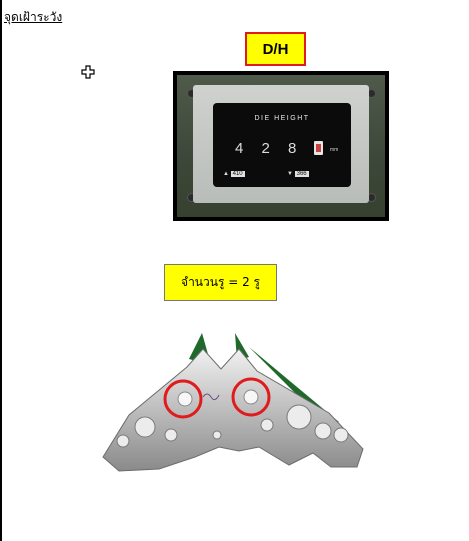 The image size is (469, 541). What do you see at coordinates (1, 270) in the screenshot?
I see `page-left-border` at bounding box center [1, 270].